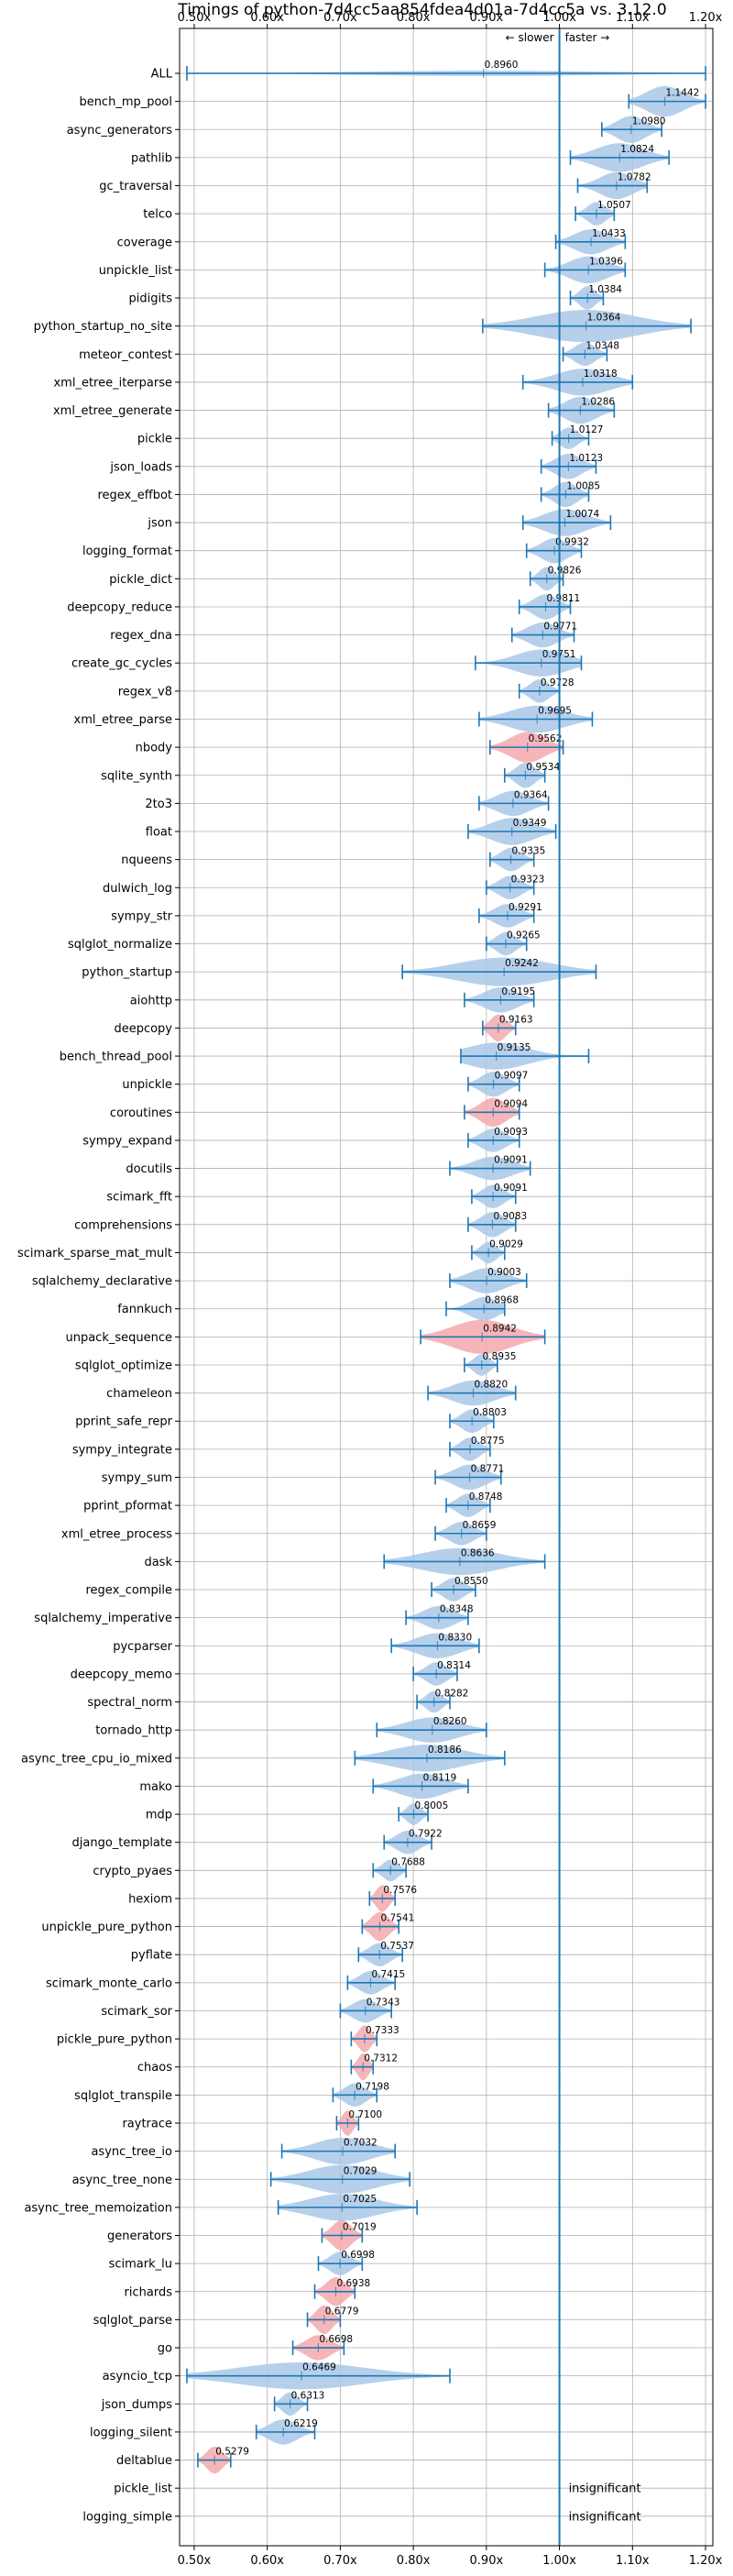 This screenshot has width=733, height=2576. Describe the element at coordinates (162, 75) in the screenshot. I see `y-tick-label: ALL` at that location.